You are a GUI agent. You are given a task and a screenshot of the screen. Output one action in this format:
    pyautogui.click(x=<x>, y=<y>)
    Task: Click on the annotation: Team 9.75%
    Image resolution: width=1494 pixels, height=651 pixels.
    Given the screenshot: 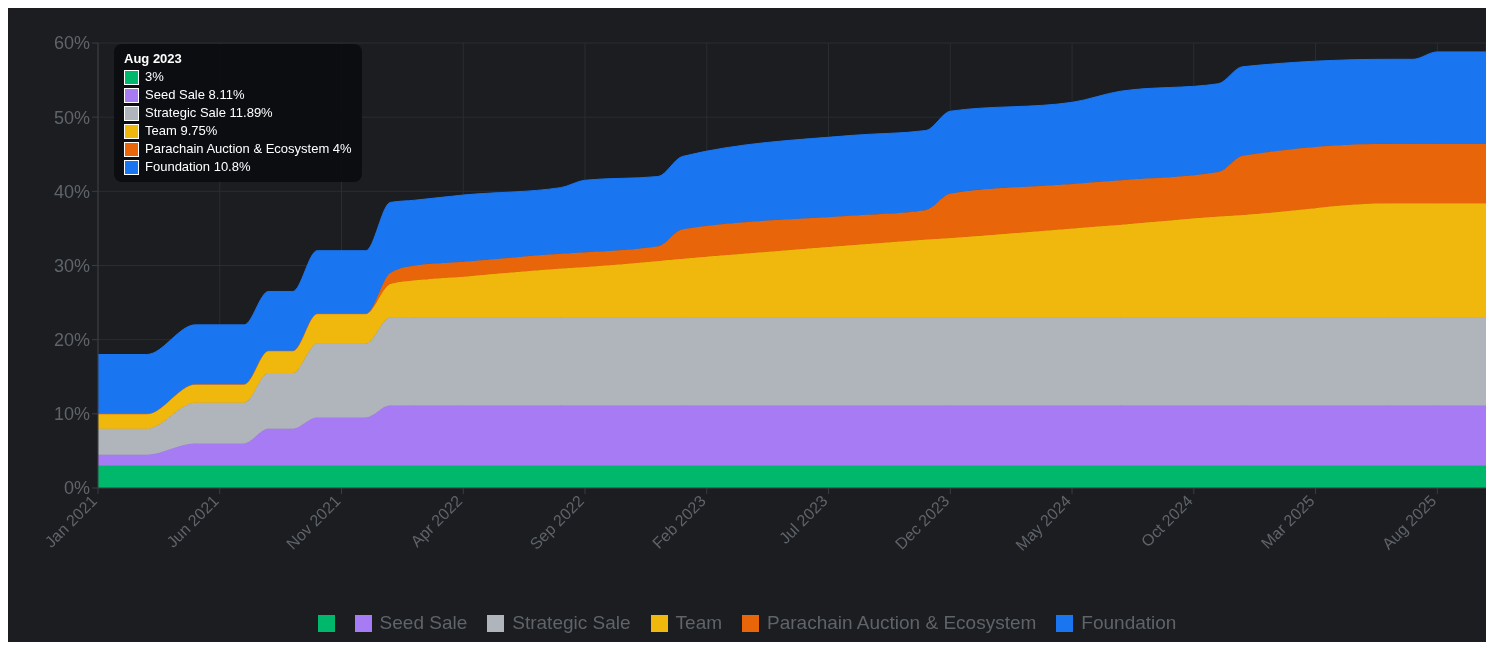 What is the action you would take?
    pyautogui.click(x=181, y=131)
    